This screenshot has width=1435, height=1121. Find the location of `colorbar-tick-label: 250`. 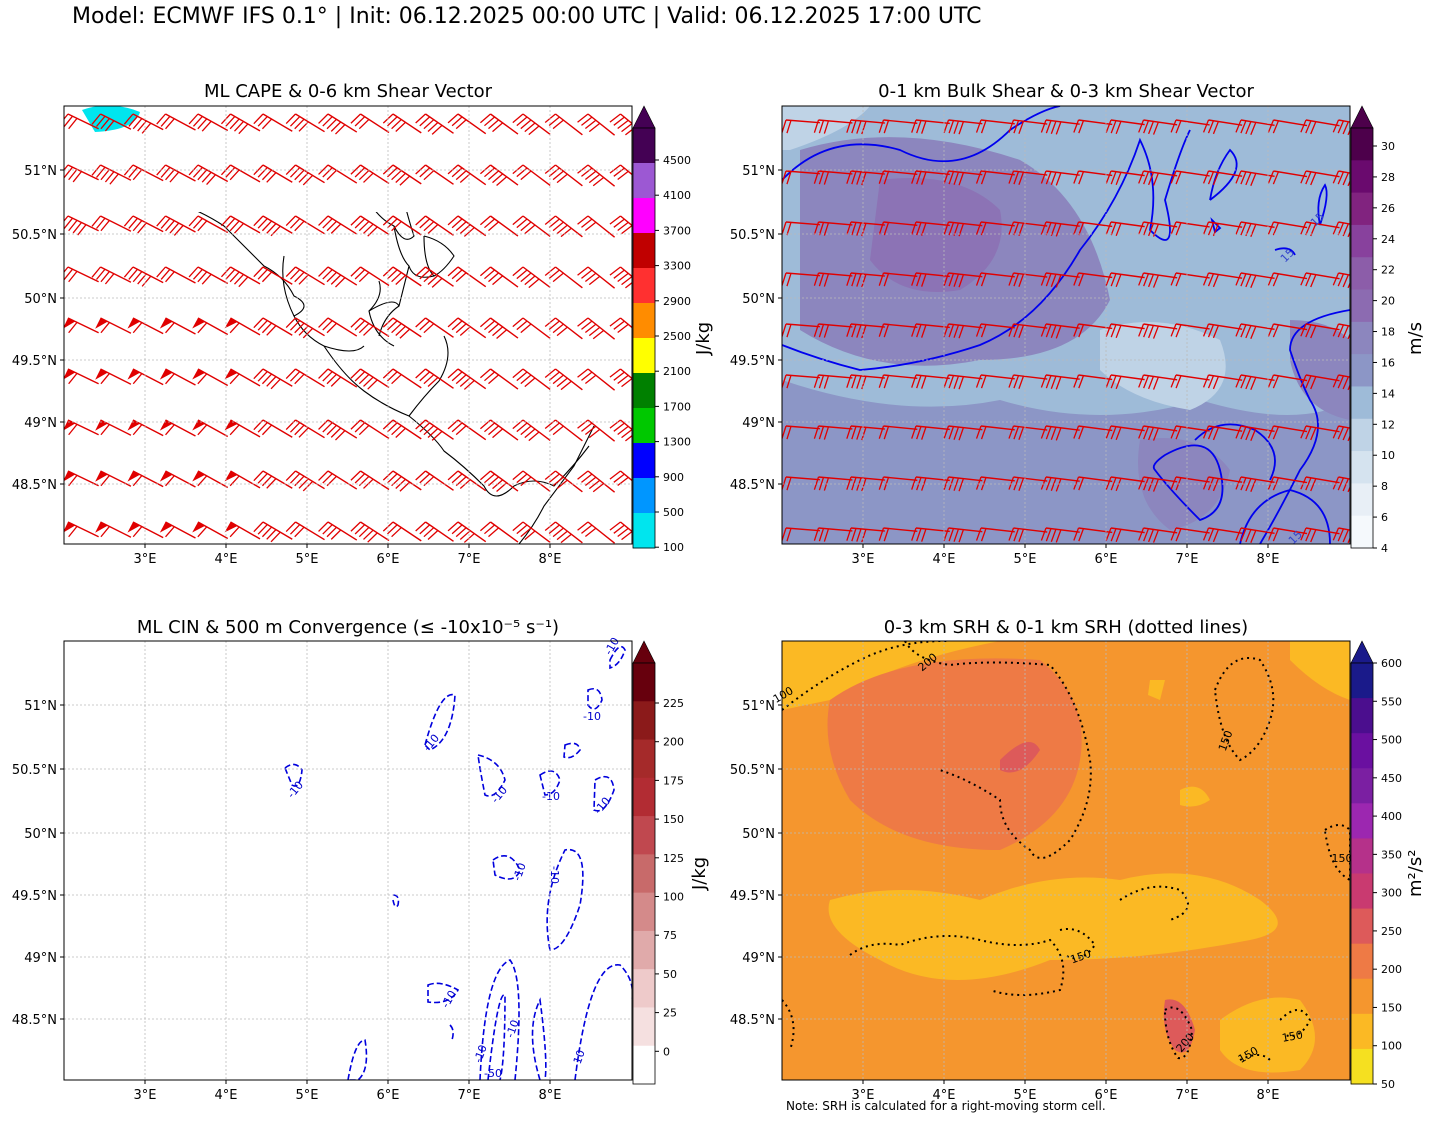

colorbar-tick-label: 250 is located at coordinates (1391, 931).